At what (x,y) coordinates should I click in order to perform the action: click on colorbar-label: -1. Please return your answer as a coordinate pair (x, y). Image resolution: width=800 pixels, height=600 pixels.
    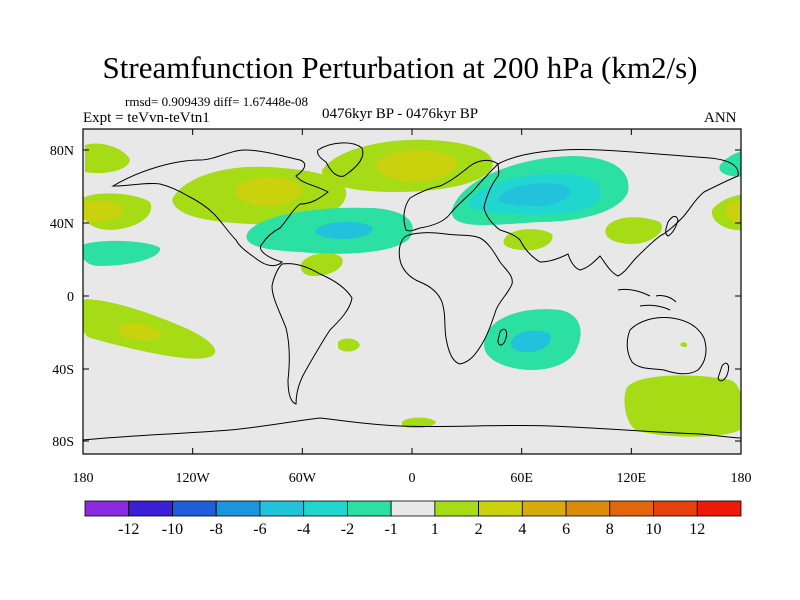
    Looking at the image, I should click on (390, 529).